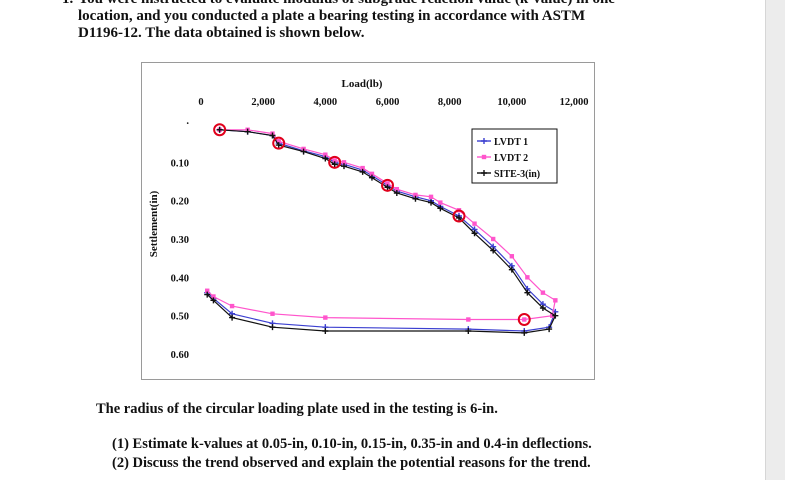 The width and height of the screenshot is (785, 480). I want to click on x-tick-label: 12,000, so click(574, 102).